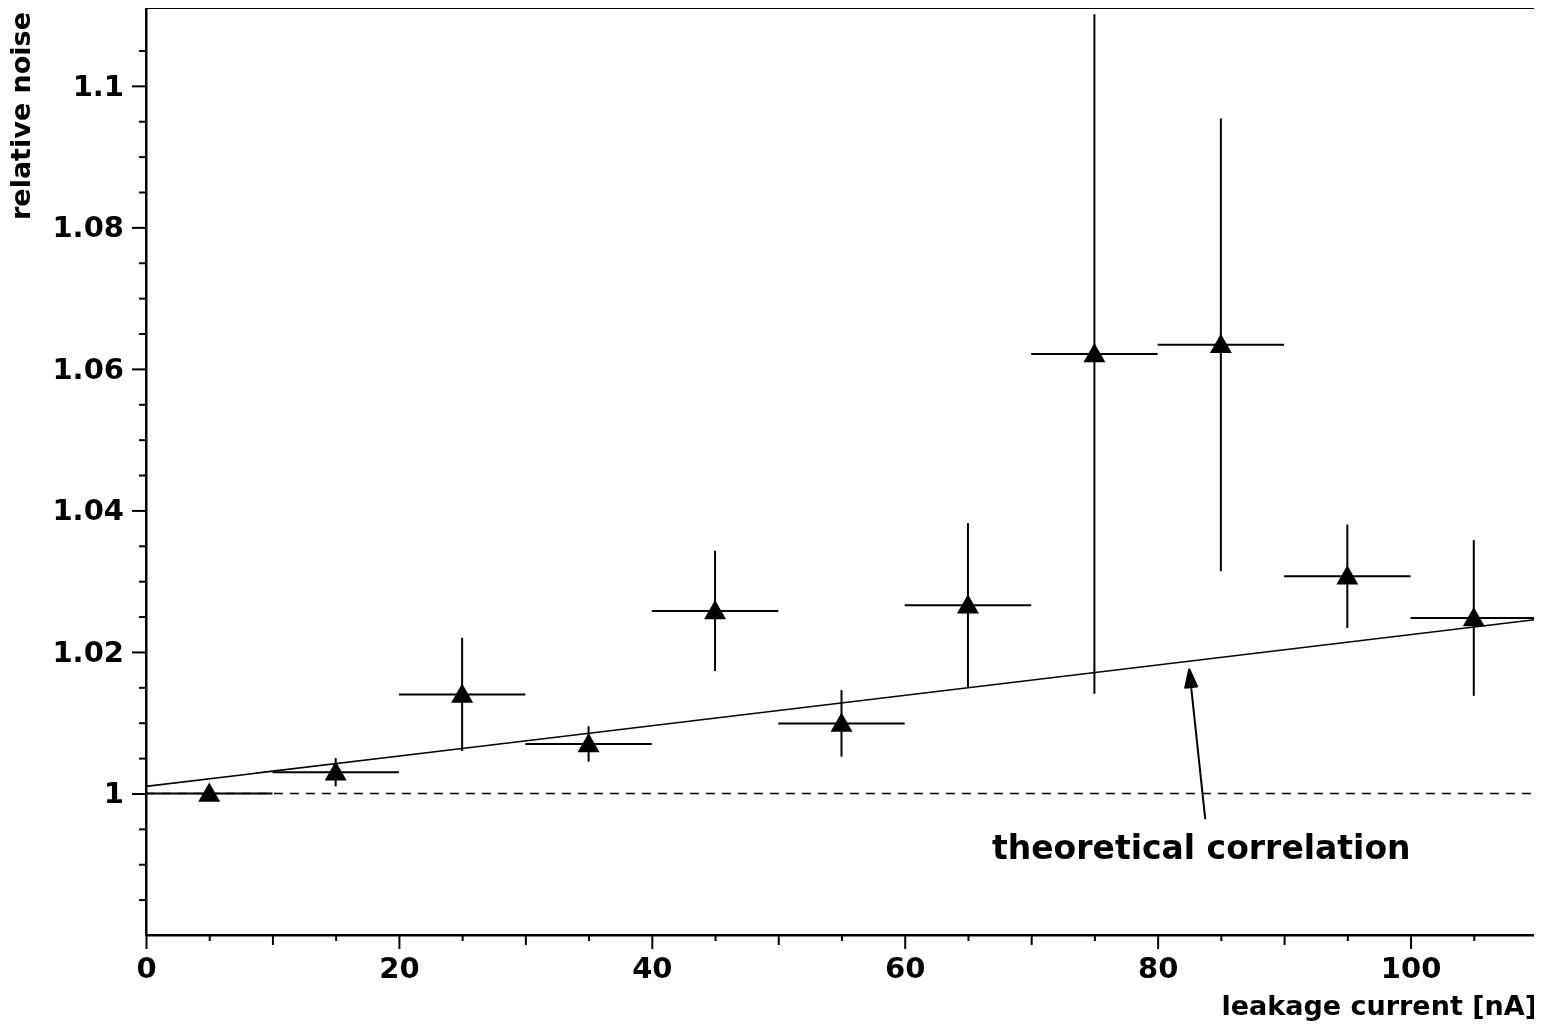  What do you see at coordinates (1158, 967) in the screenshot?
I see `x-tick-label: 80` at bounding box center [1158, 967].